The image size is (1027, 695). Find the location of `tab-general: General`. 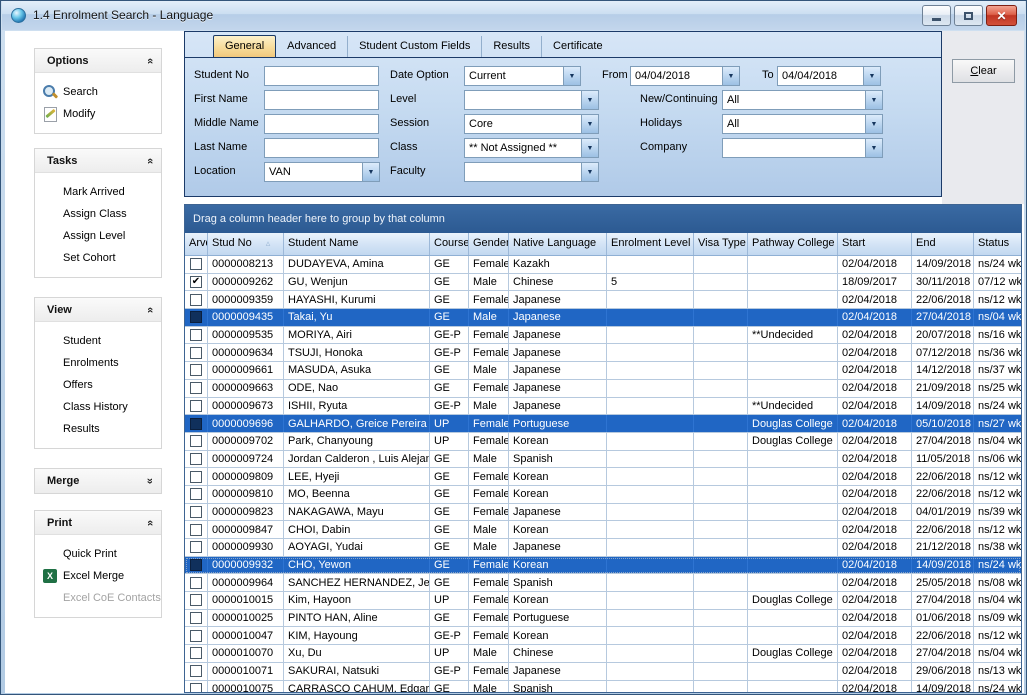

tab-general: General is located at coordinates (245, 46).